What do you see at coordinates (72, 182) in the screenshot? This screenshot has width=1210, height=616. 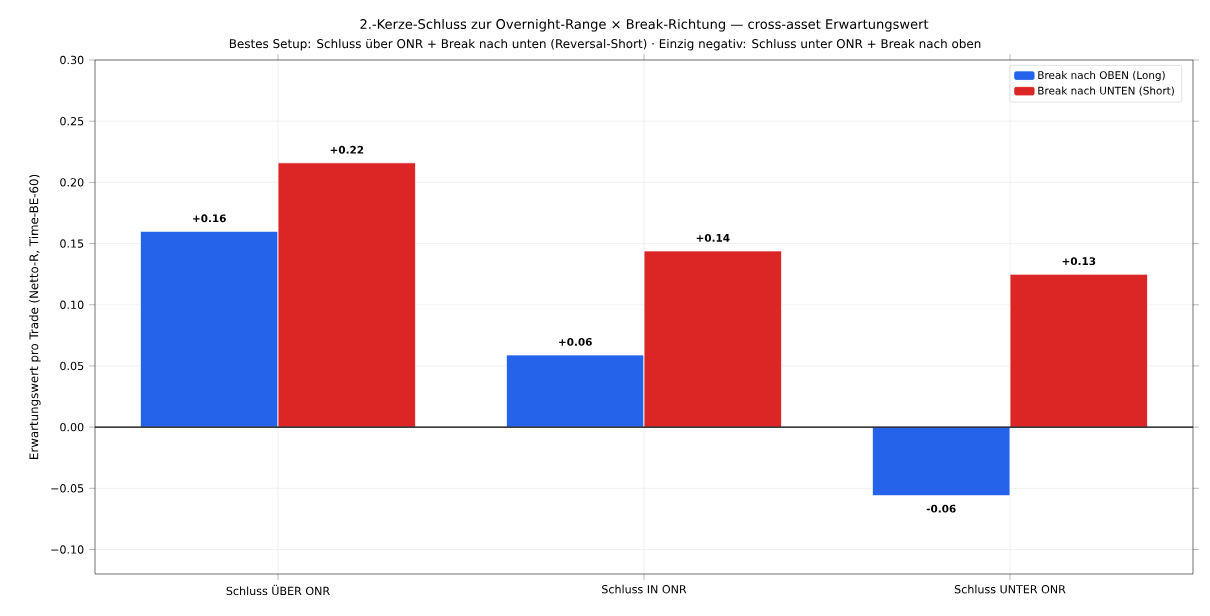 I see `y-tick-label: 0.20` at bounding box center [72, 182].